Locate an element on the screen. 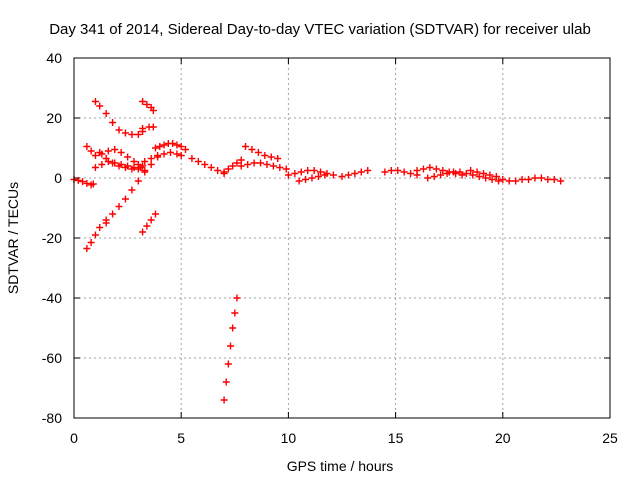 The height and width of the screenshot is (480, 640). x-tick-label: 5 is located at coordinates (181, 438).